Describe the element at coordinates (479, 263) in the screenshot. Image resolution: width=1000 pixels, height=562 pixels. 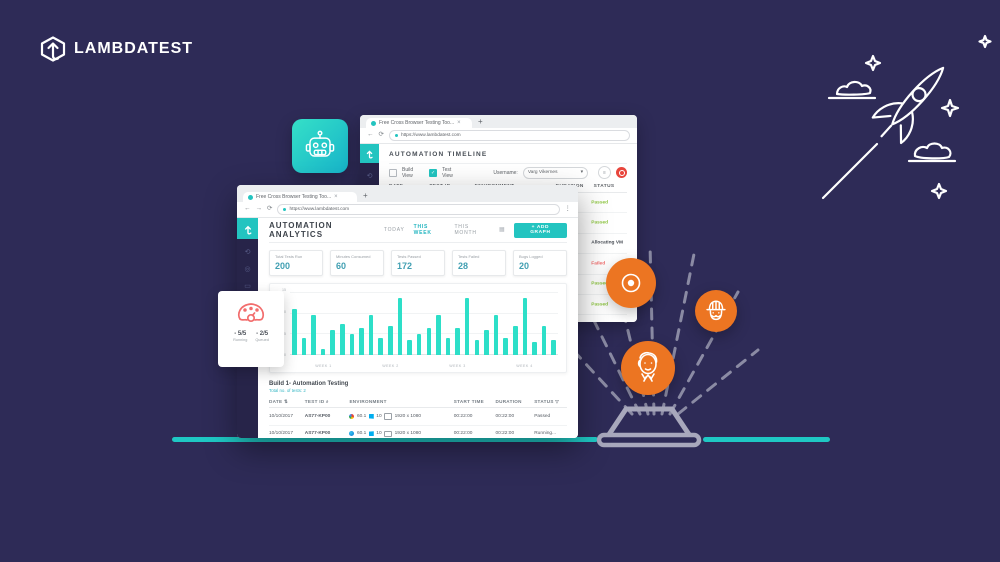
I see `stat-card: Tests Failed 28` at that location.